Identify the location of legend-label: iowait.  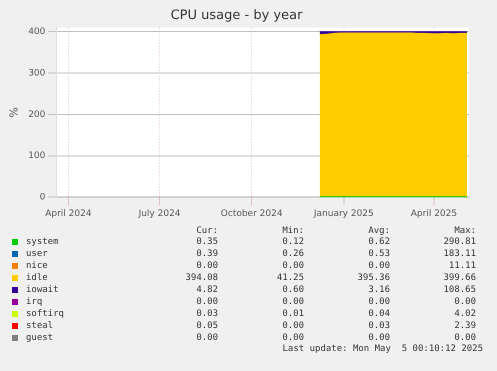
(42, 290).